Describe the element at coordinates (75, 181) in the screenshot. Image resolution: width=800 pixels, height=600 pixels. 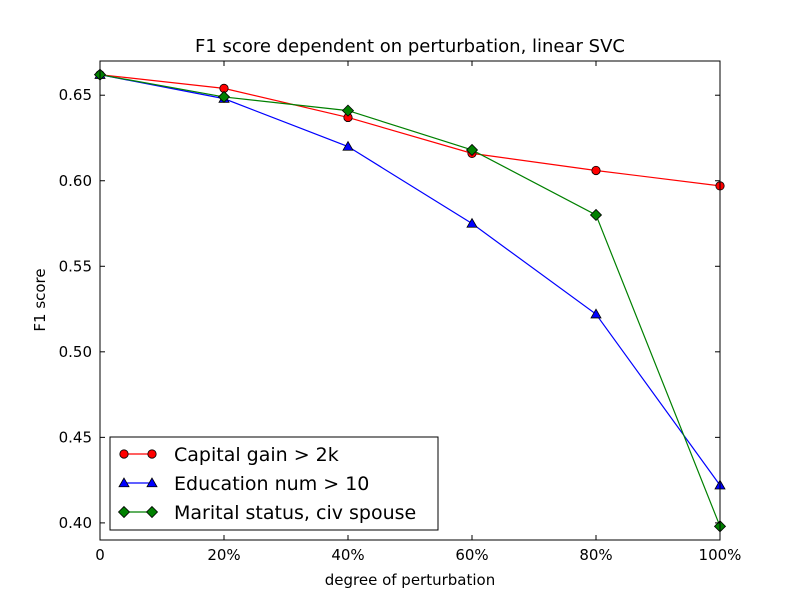
I see `y-tick-label: 0.60` at that location.